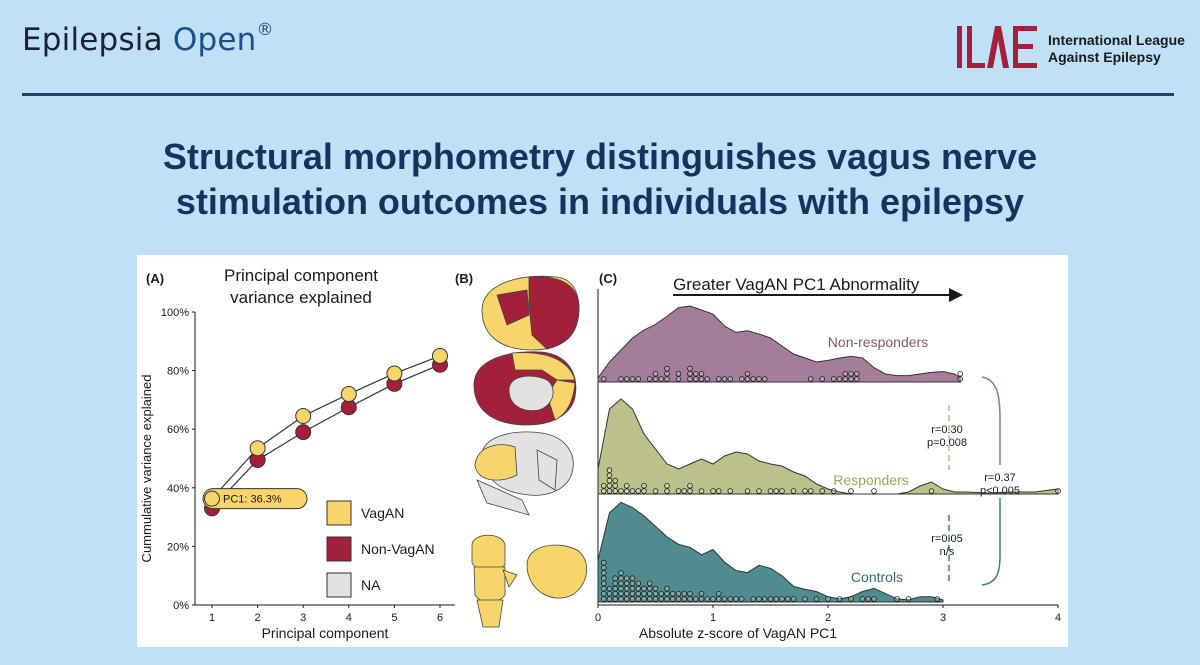  What do you see at coordinates (175, 313) in the screenshot?
I see `y-tick-label: 100%` at bounding box center [175, 313].